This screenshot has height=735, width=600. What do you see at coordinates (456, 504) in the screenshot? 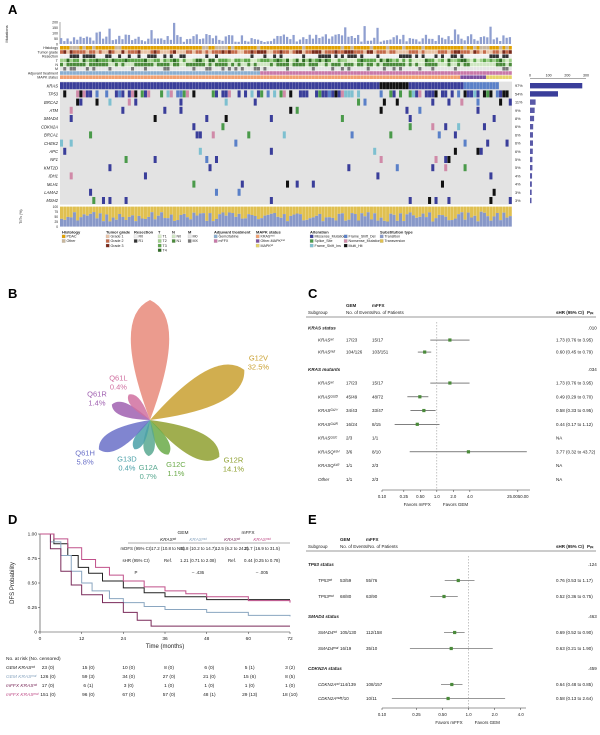
I see `favors-right: Favors GEM` at bounding box center [456, 504].